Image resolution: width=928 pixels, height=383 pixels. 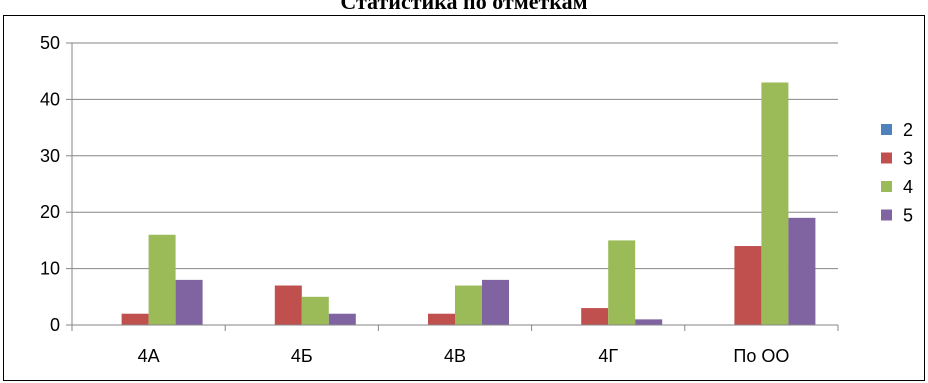 I want to click on legend: 2 3 4 5, so click(x=897, y=173).